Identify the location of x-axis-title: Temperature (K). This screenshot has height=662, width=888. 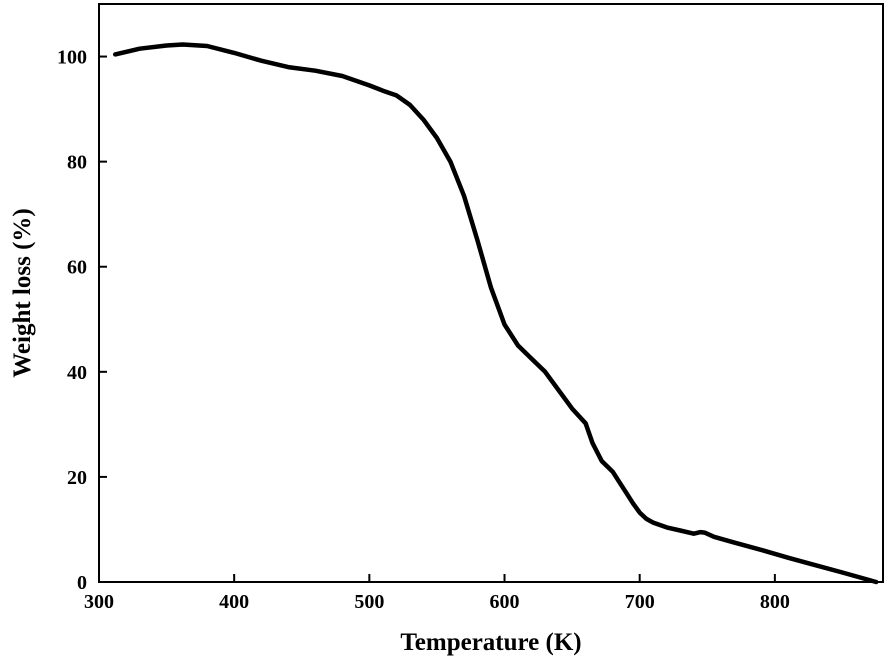
(490, 642).